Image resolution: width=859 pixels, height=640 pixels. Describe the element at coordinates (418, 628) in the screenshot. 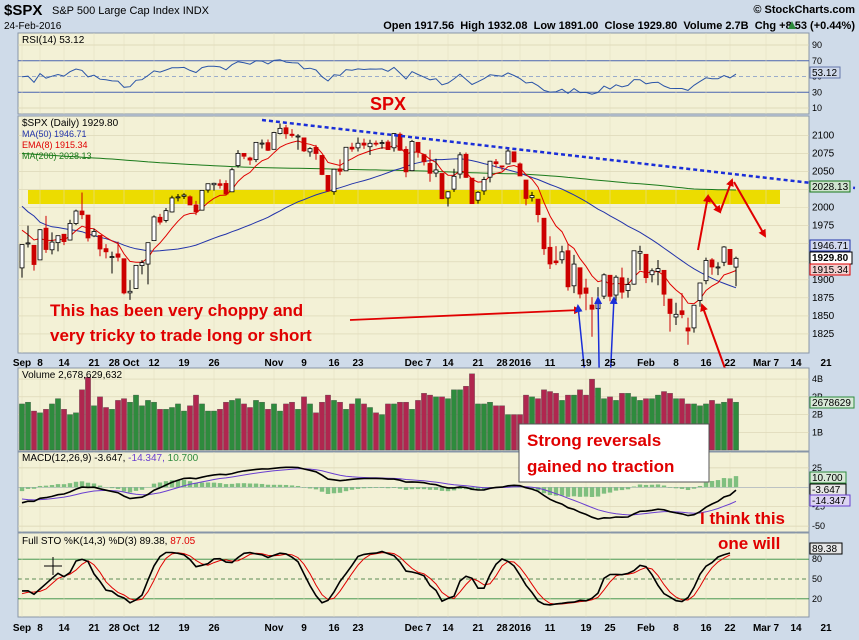

I see `time-tick-label: Dec 7` at that location.